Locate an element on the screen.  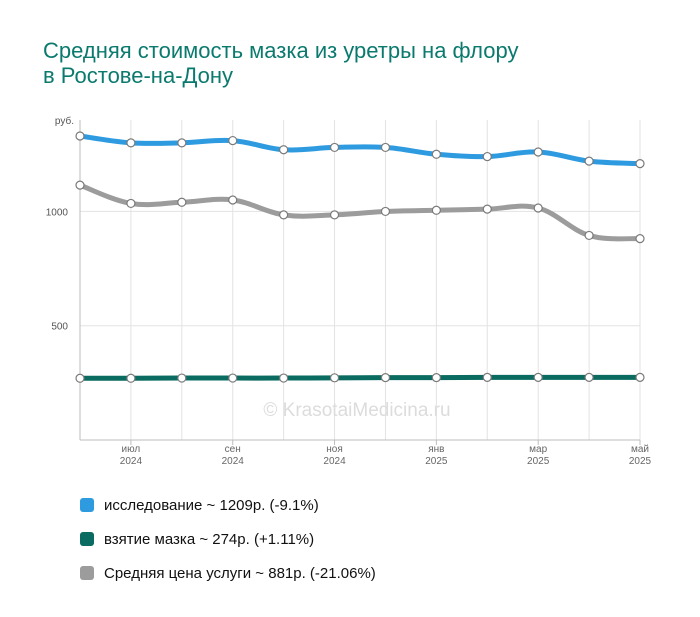
x-tick-label-month: сен is located at coordinates (233, 449).